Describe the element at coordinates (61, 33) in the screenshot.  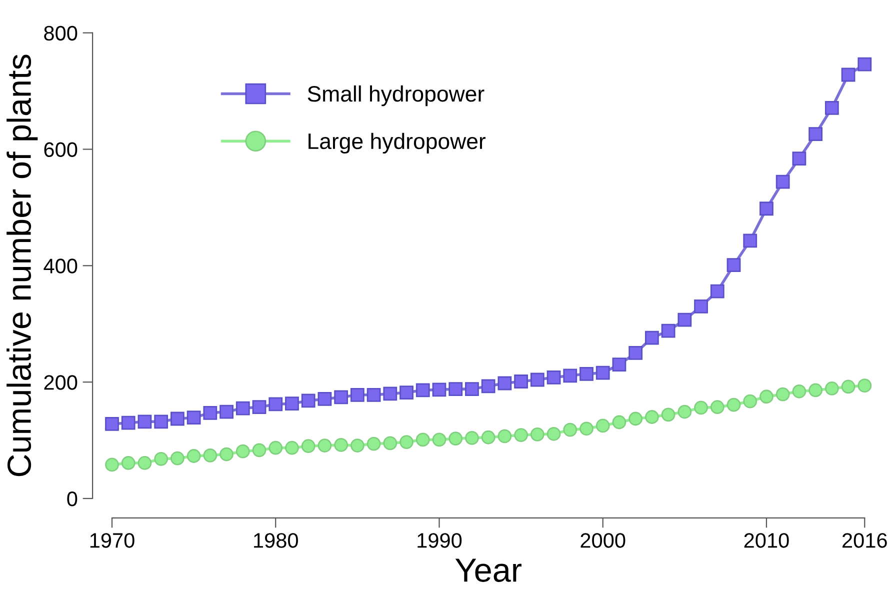
I see `y-tick-label: 800` at that location.